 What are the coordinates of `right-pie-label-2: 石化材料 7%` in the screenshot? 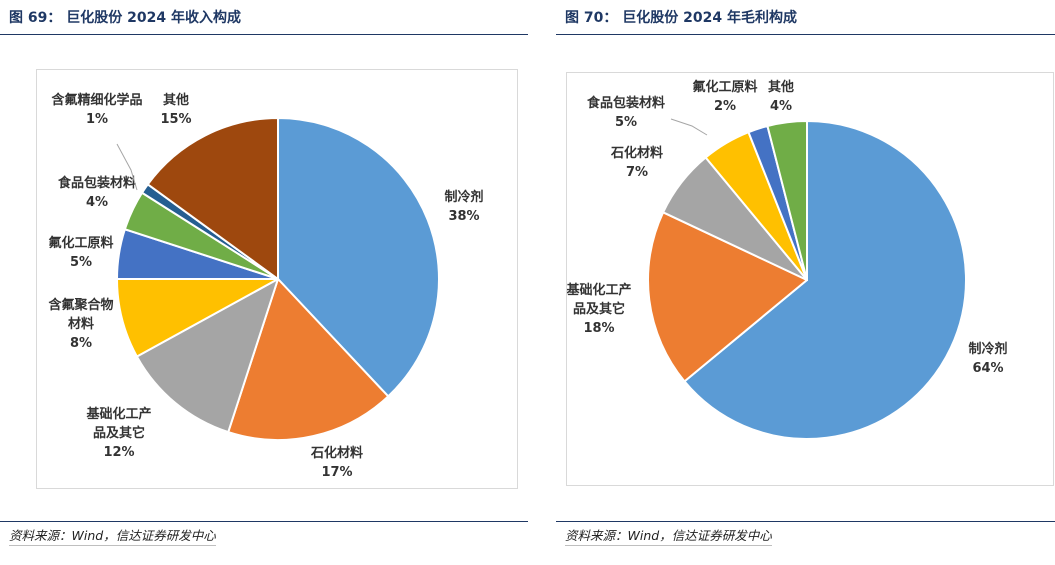 It's located at (636, 162).